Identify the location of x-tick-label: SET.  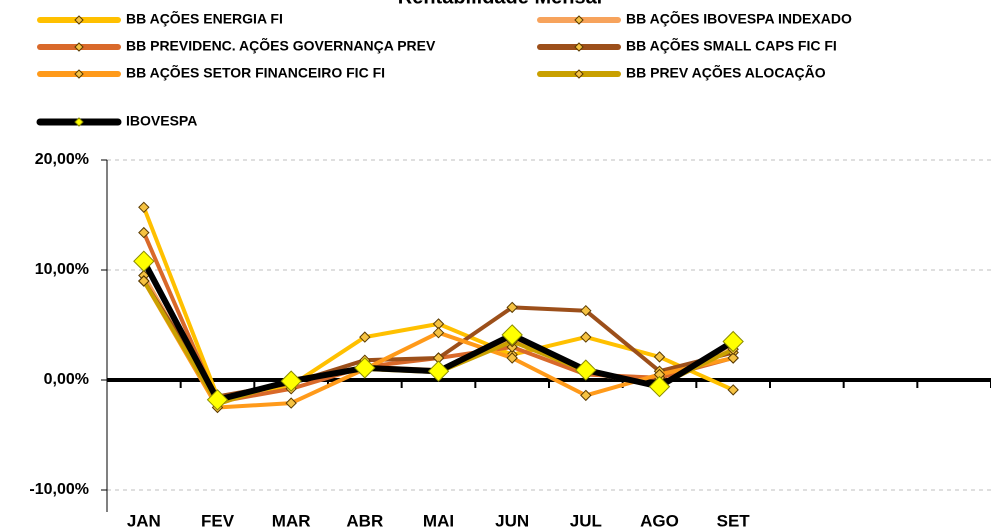
(734, 520).